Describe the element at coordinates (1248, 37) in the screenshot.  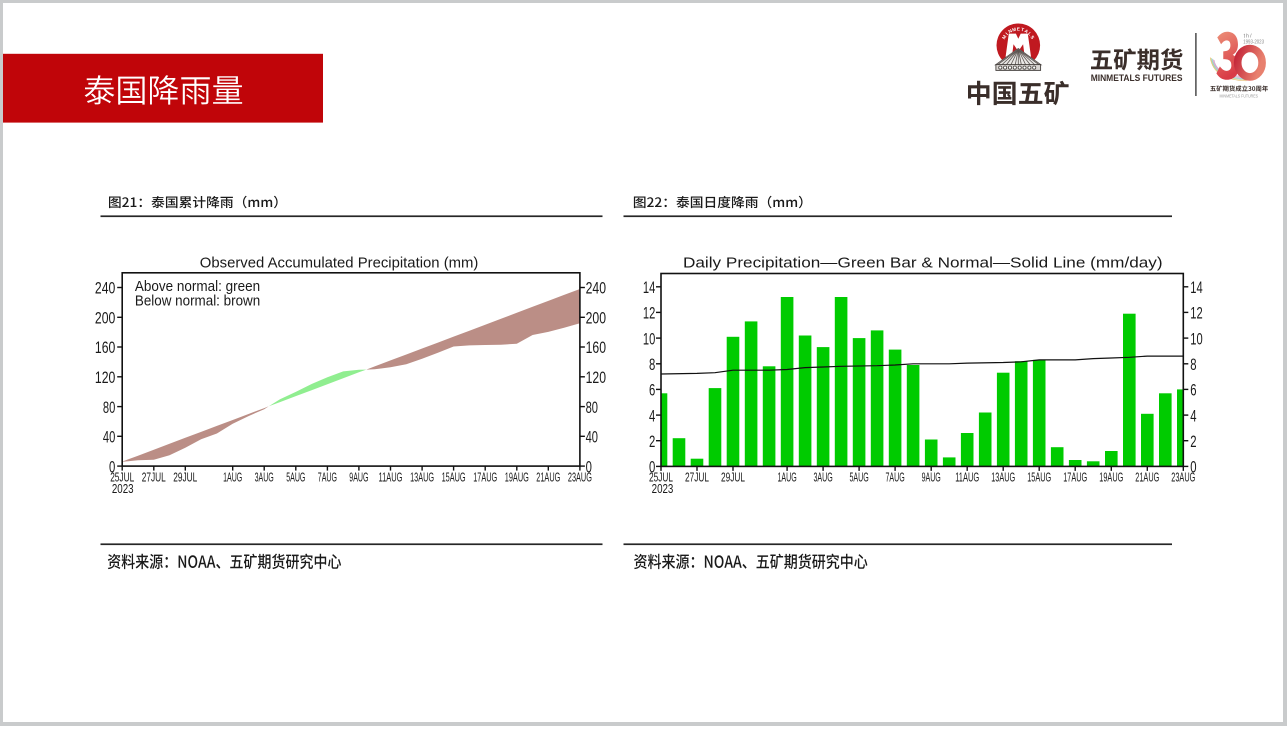
I see `svg-text: th/` at that location.